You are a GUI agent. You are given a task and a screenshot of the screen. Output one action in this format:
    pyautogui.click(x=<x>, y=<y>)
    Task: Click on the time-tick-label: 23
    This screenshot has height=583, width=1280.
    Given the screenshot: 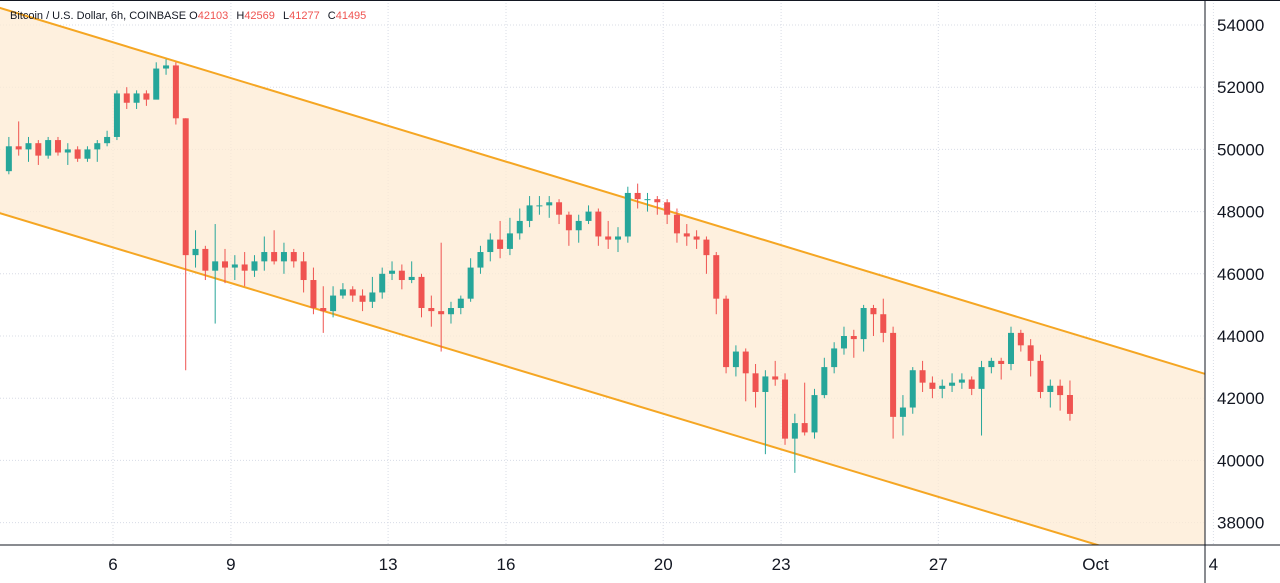 What is the action you would take?
    pyautogui.click(x=781, y=564)
    